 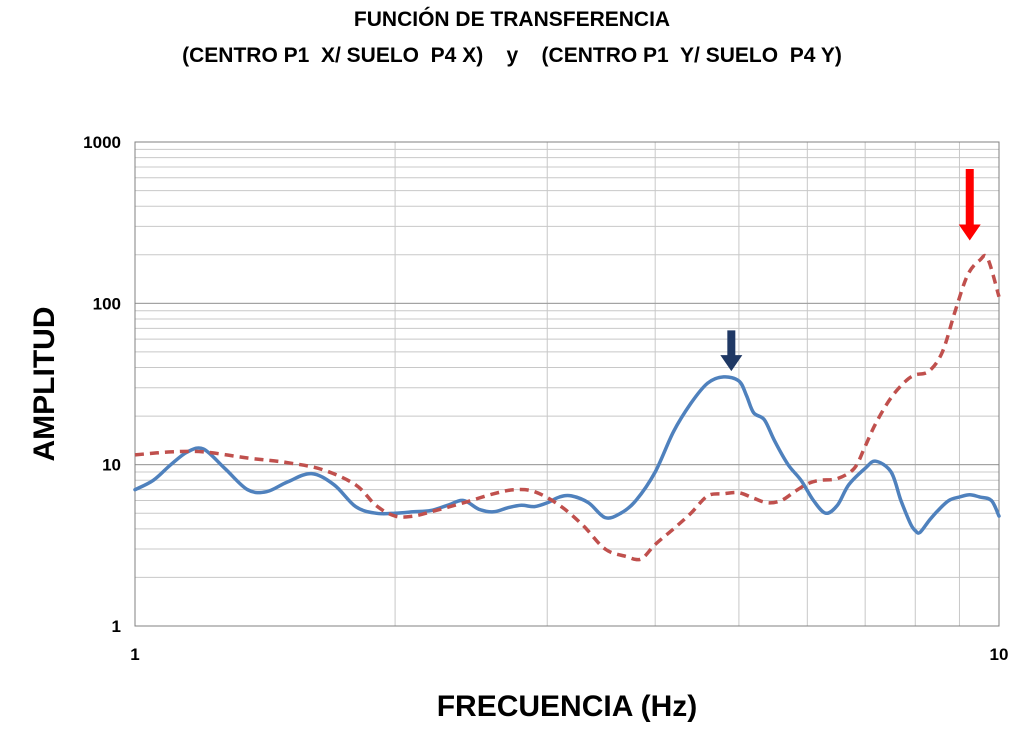 What do you see at coordinates (731, 351) in the screenshot?
I see `blue-down-arrow-icon` at bounding box center [731, 351].